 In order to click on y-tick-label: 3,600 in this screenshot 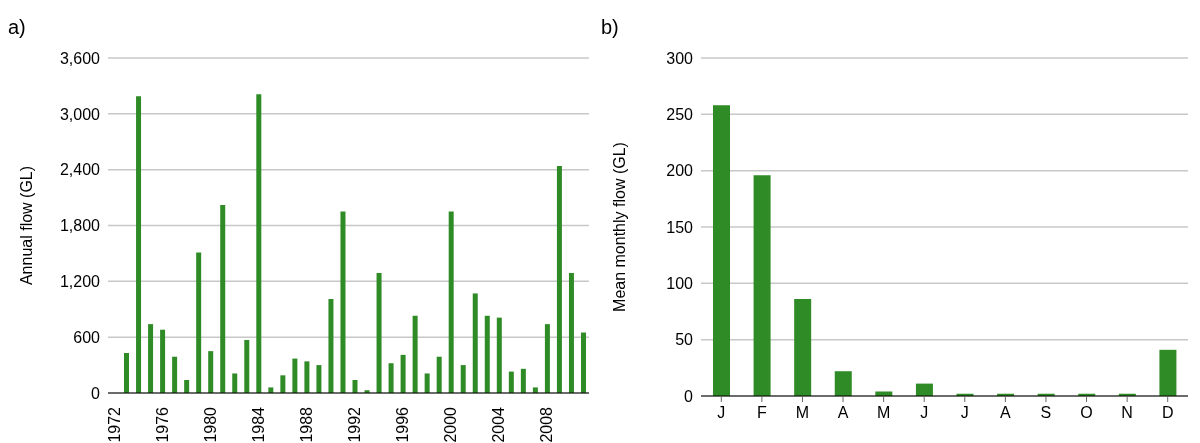, I will do `click(80, 58)`.